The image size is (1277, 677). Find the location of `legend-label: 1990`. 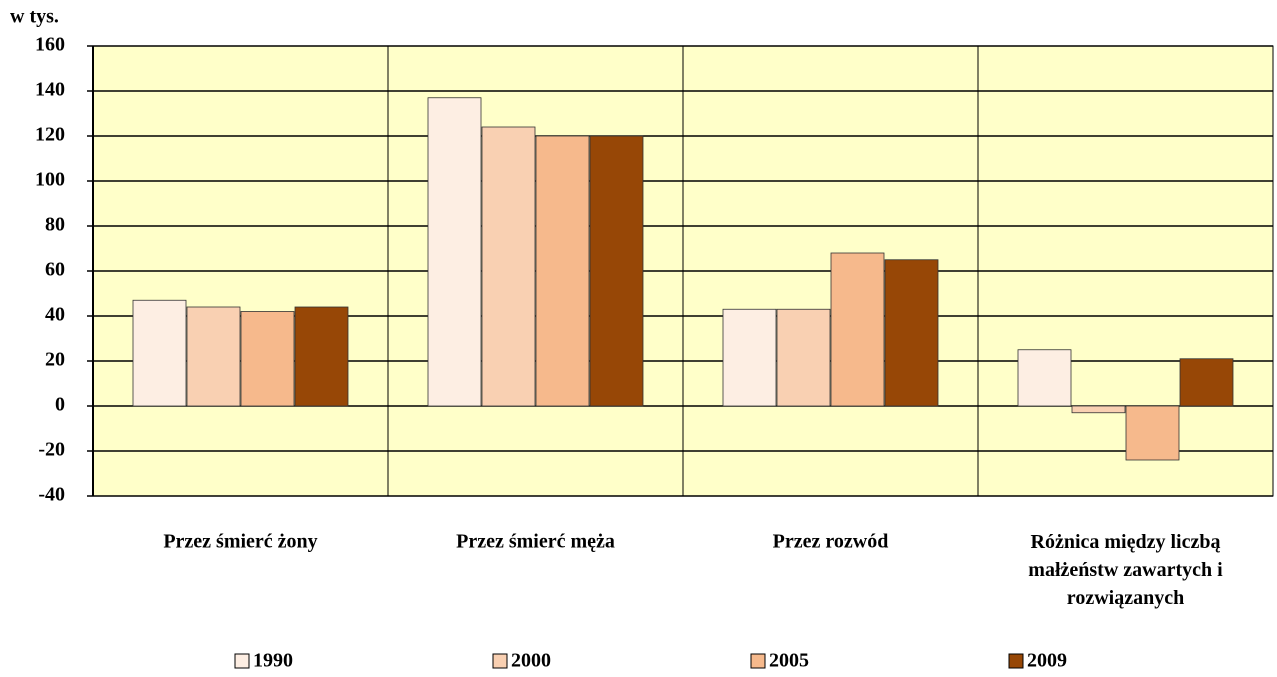

legend-label: 1990 is located at coordinates (273, 661).